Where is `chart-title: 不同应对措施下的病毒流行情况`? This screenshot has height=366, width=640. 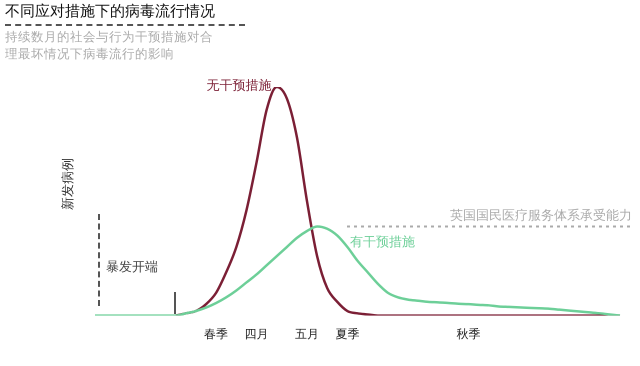 chart-title: 不同应对措施下的病毒流行情况 is located at coordinates (110, 11).